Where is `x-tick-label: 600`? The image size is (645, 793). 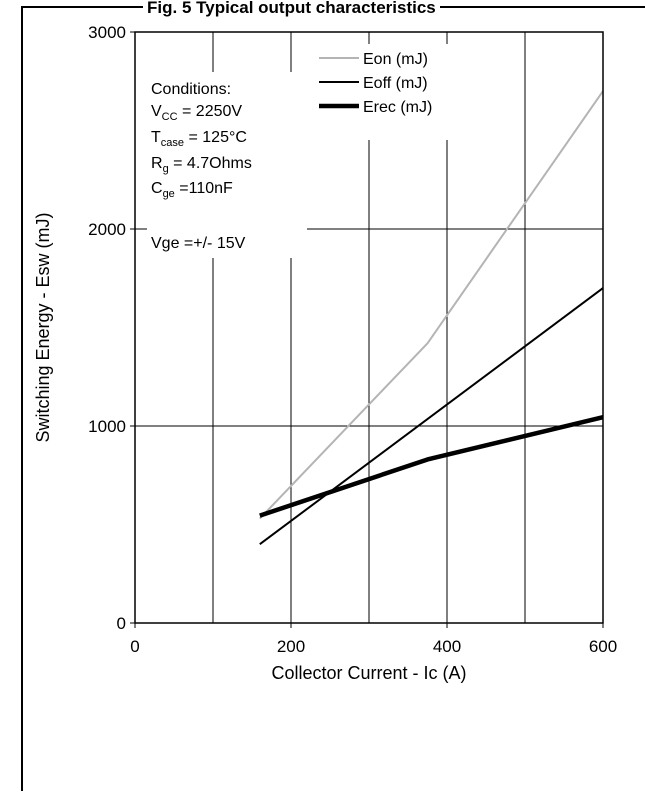
x-tick-label: 600 is located at coordinates (603, 646).